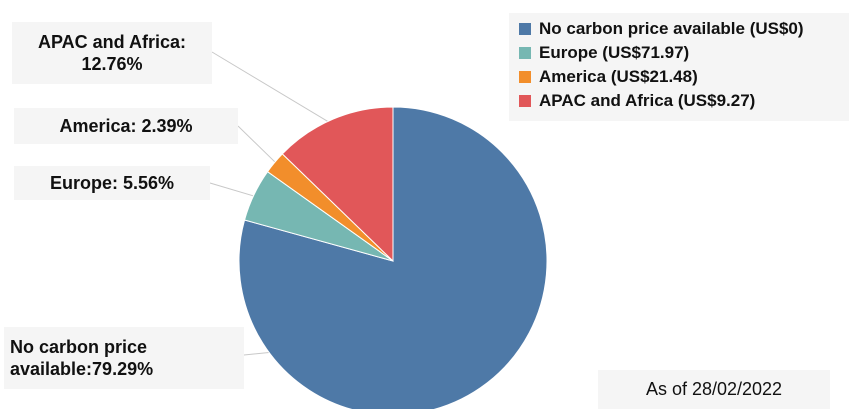 The height and width of the screenshot is (409, 859). What do you see at coordinates (124, 358) in the screenshot?
I see `data-label-no-carbon: No carbon price available:79.29%` at bounding box center [124, 358].